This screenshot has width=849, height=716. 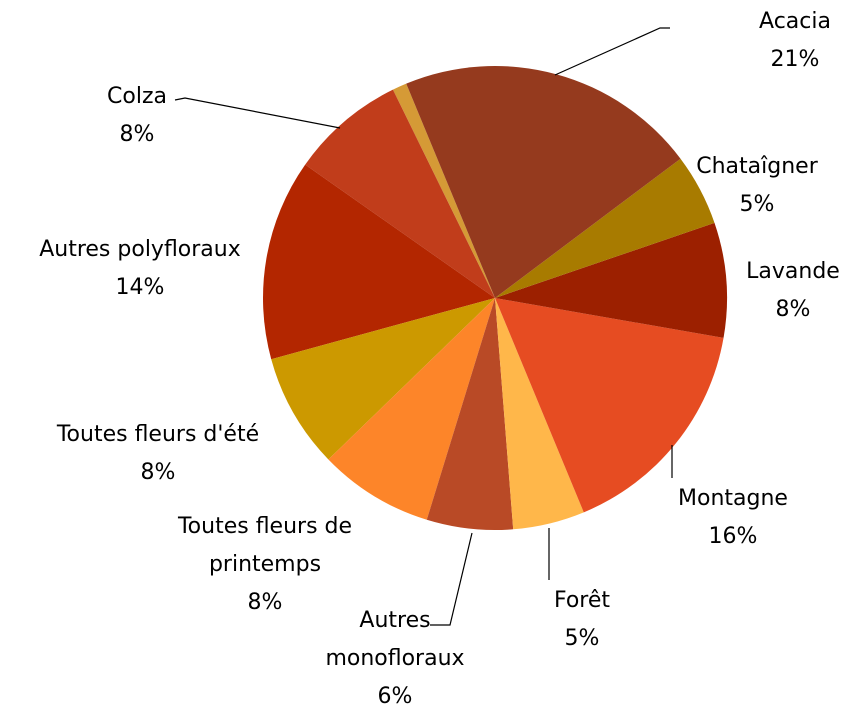 I want to click on slice-percent: 6%, so click(x=395, y=696).